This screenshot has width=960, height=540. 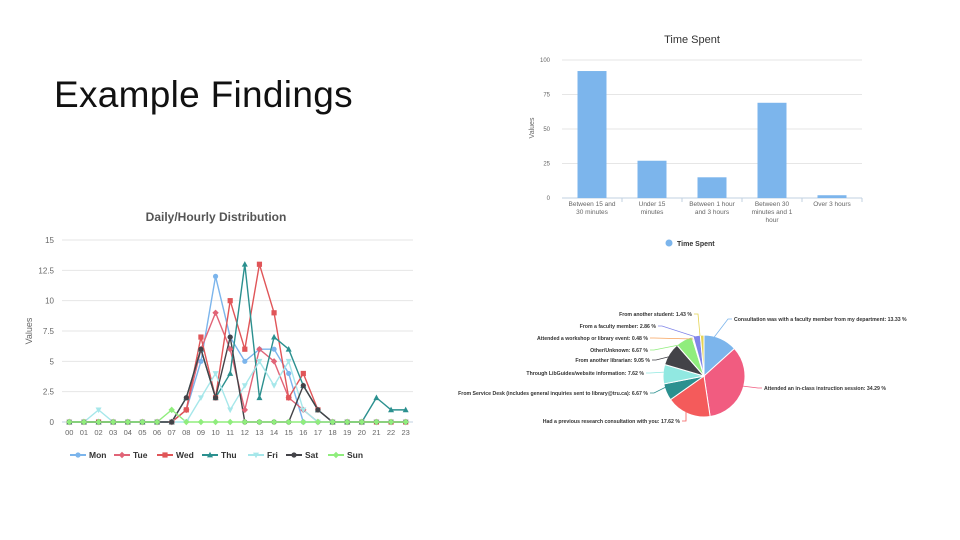 I want to click on legend-marker-tue, so click(x=122, y=455).